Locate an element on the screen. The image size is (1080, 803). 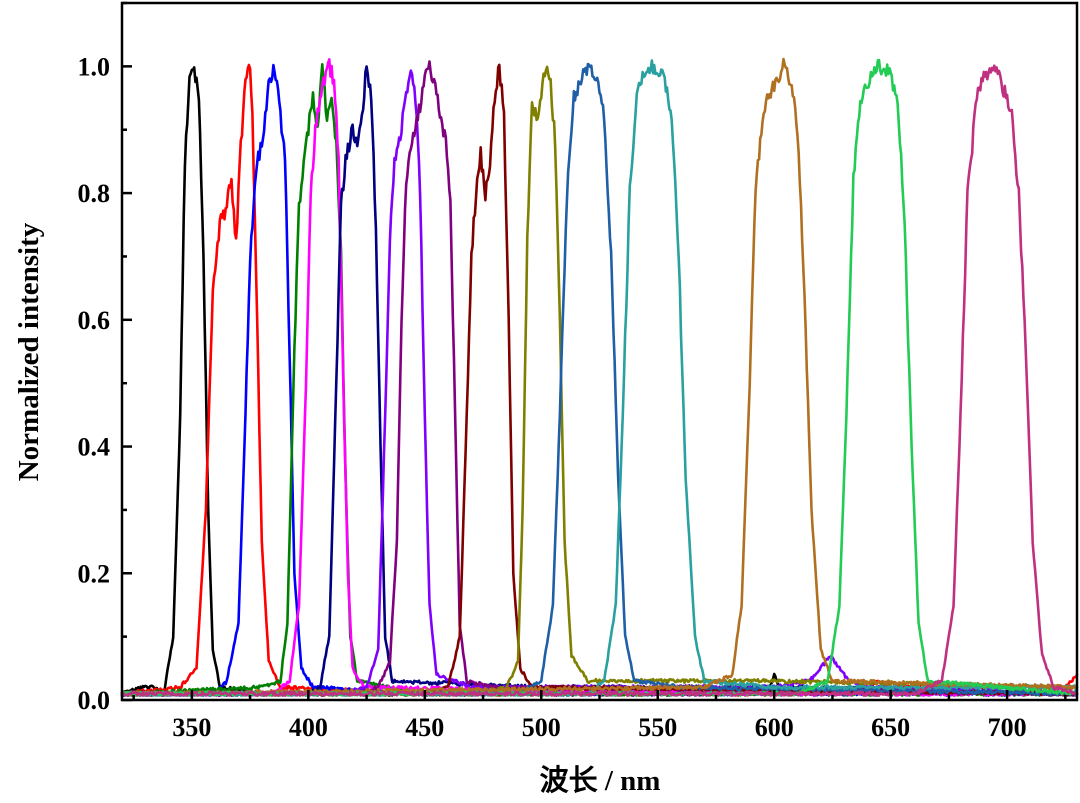
x-tick-label: 450 is located at coordinates (424, 727).